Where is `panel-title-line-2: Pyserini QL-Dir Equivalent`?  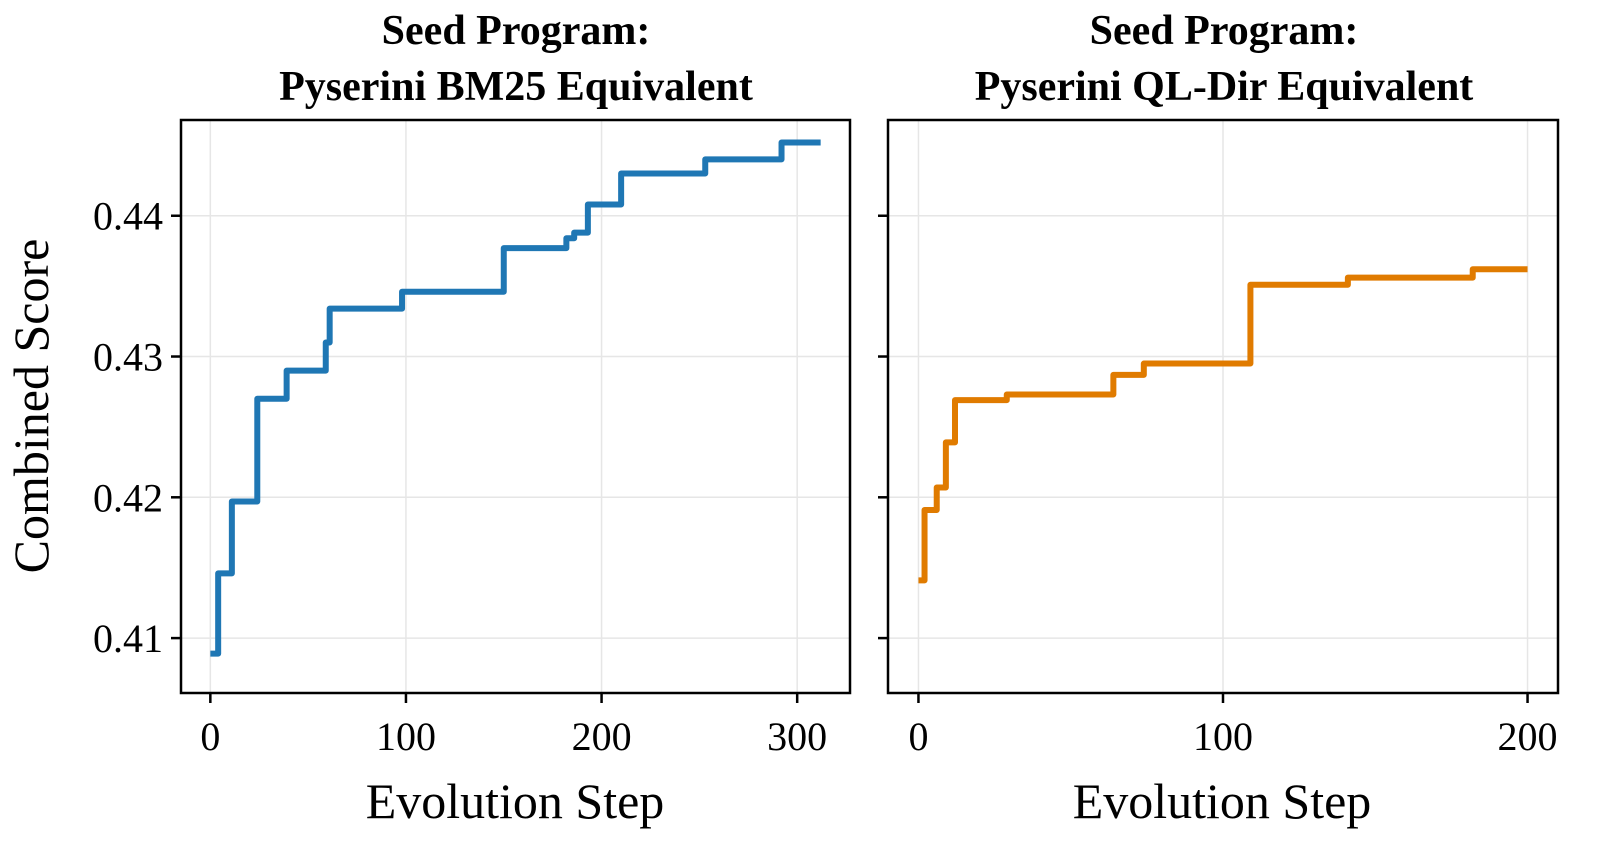 panel-title-line-2: Pyserini QL-Dir Equivalent is located at coordinates (1224, 87).